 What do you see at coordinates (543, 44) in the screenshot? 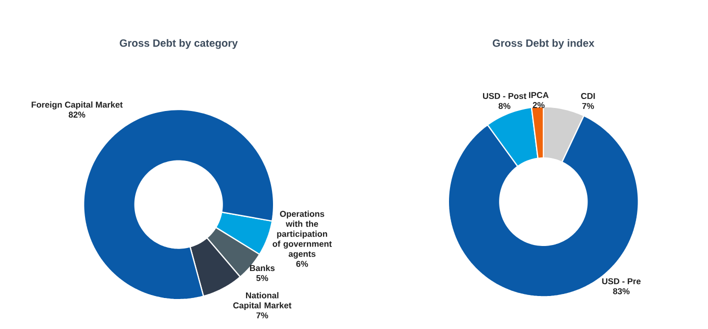
I see `chart-title: Gross Debt by index` at bounding box center [543, 44].